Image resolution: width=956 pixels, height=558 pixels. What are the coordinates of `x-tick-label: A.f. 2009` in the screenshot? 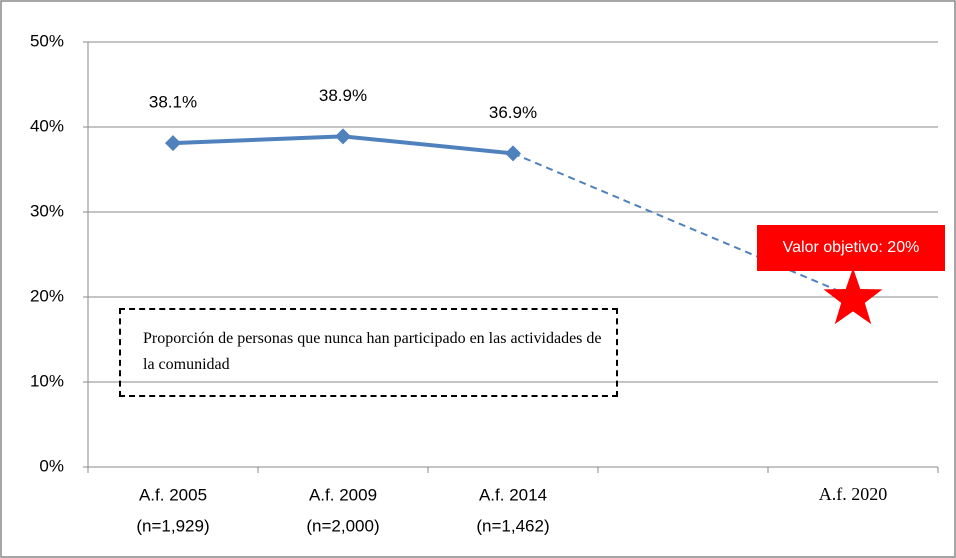 It's located at (343, 494).